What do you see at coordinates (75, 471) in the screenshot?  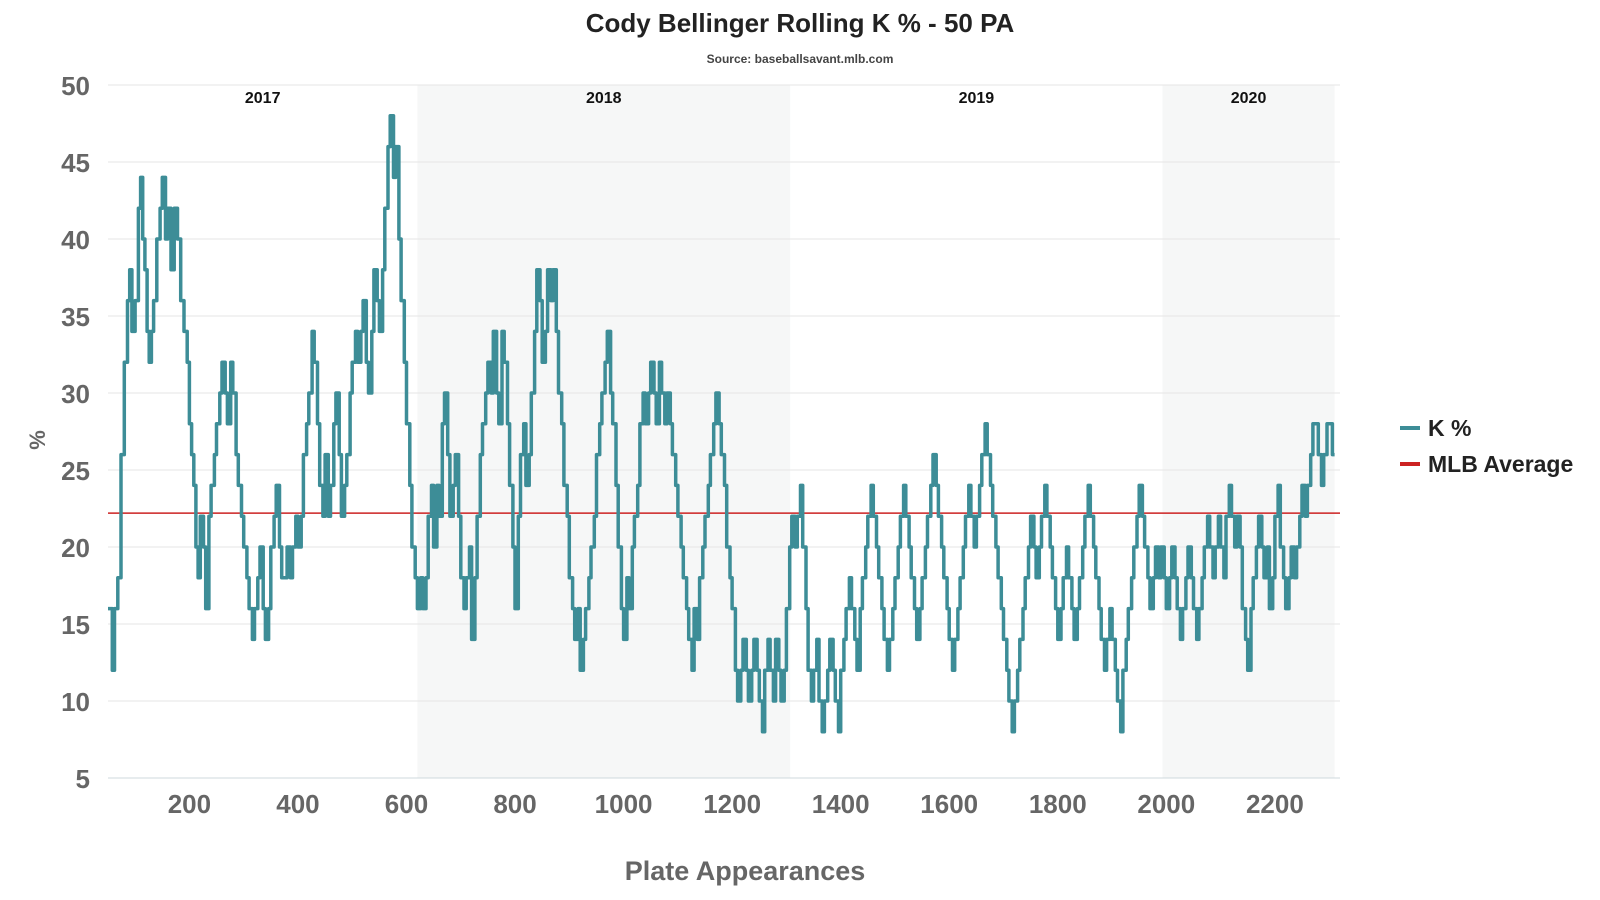 I see `y-tick-label: 25` at bounding box center [75, 471].